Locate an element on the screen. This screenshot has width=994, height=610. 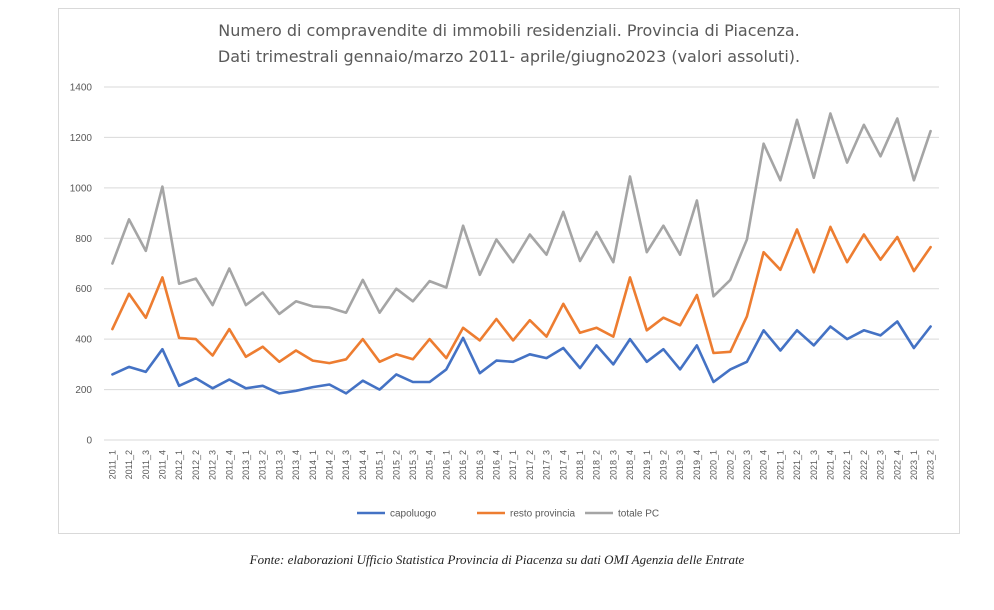
x-tick-label: 2016_2 is located at coordinates (463, 465).